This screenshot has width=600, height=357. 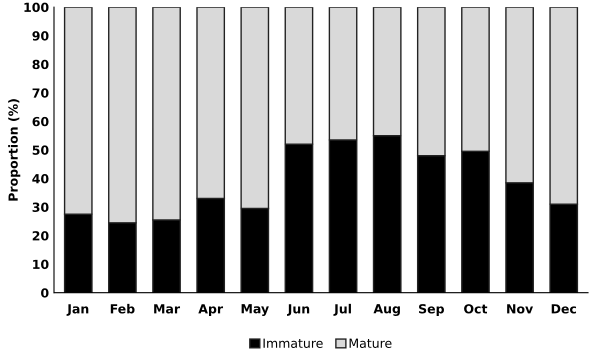 What do you see at coordinates (40, 65) in the screenshot?
I see `y-tick-label: 80` at bounding box center [40, 65].